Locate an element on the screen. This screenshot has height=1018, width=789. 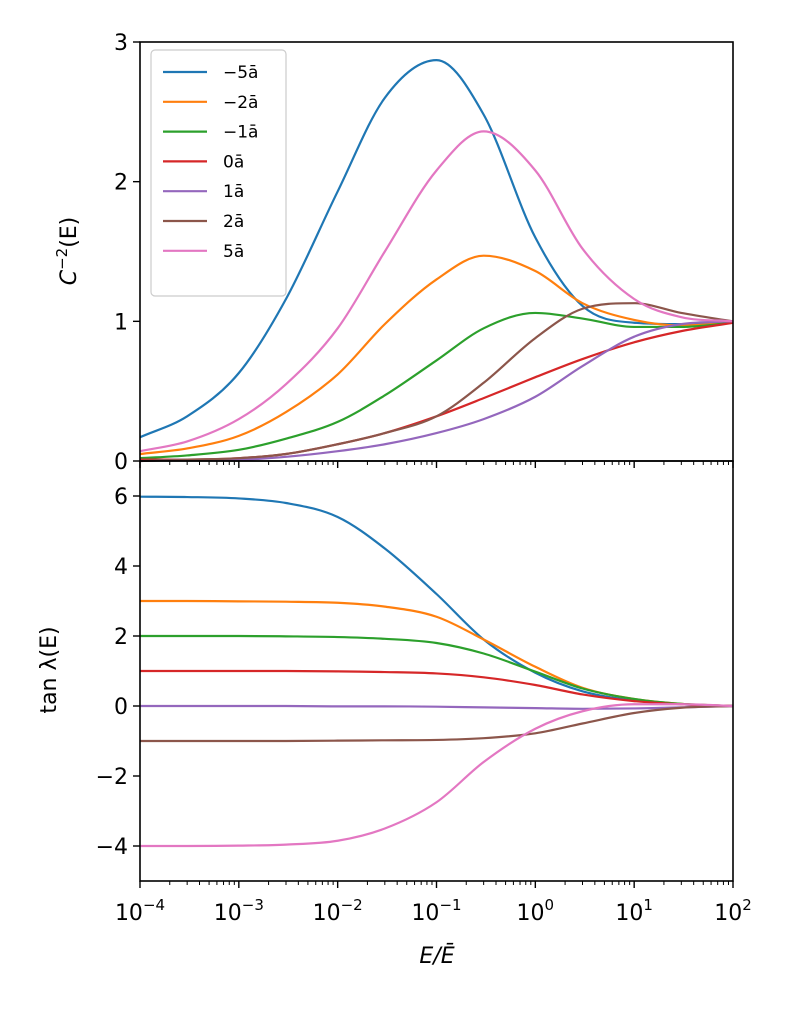
bottom-y-tick-label-4: 4 is located at coordinates (121, 567).